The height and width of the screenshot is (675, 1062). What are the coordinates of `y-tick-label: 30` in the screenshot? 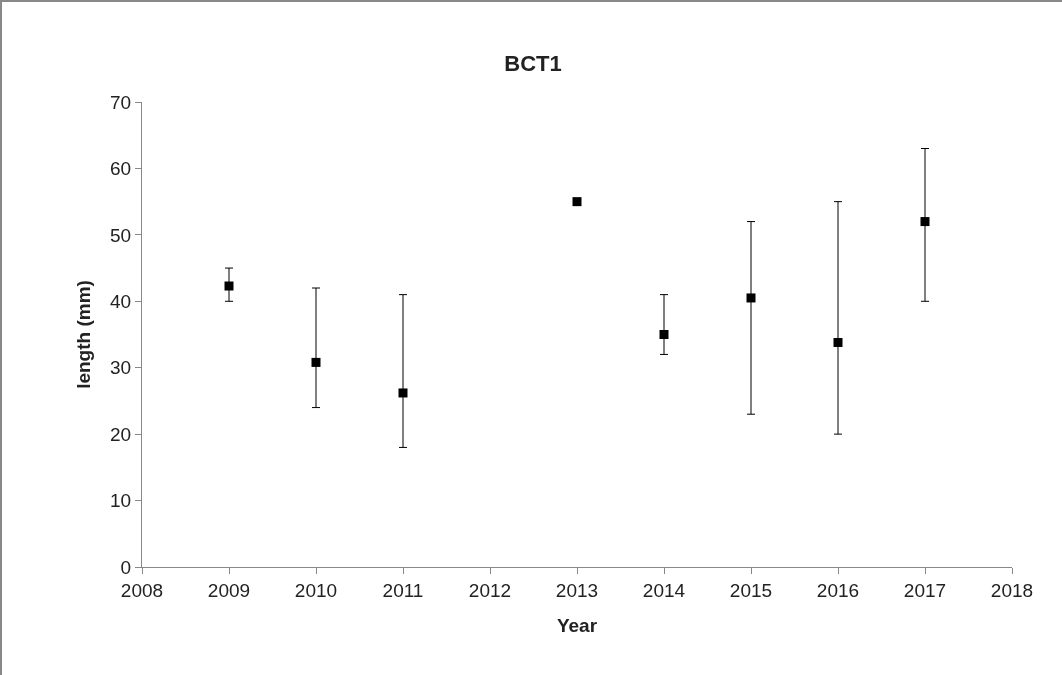 It's located at (121, 368).